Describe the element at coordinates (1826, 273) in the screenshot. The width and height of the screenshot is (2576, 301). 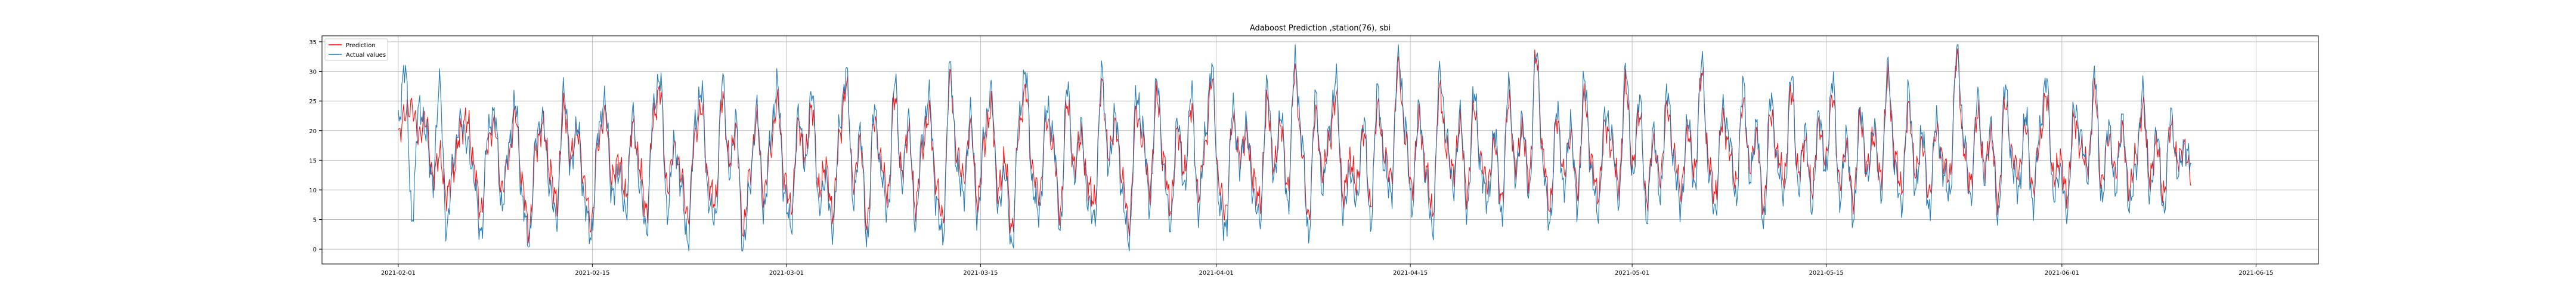
I see `x-tick-label: 2021-05-15` at that location.